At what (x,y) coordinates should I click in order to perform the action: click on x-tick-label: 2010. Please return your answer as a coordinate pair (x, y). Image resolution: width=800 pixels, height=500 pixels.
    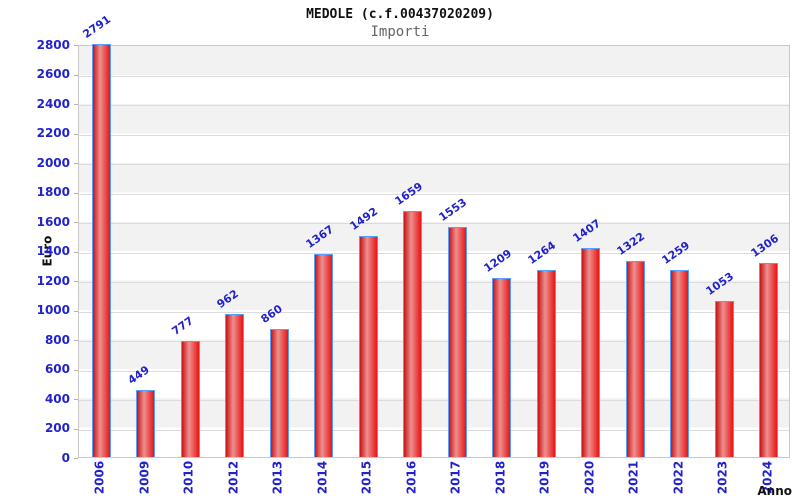
    Looking at the image, I should click on (188, 477).